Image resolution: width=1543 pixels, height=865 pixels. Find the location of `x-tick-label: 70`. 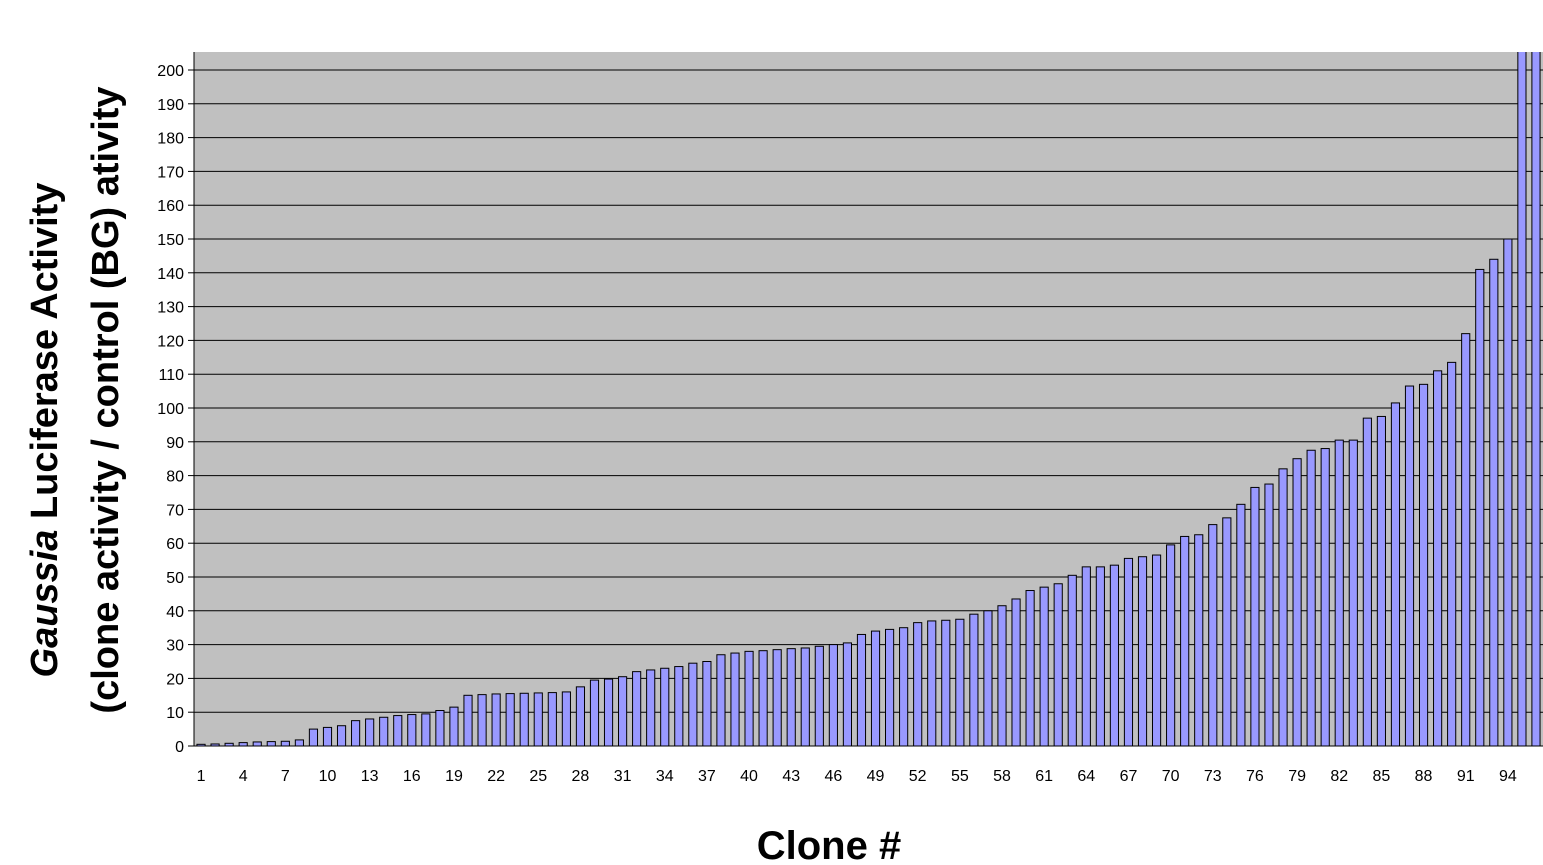

x-tick-label: 70 is located at coordinates (1171, 776).